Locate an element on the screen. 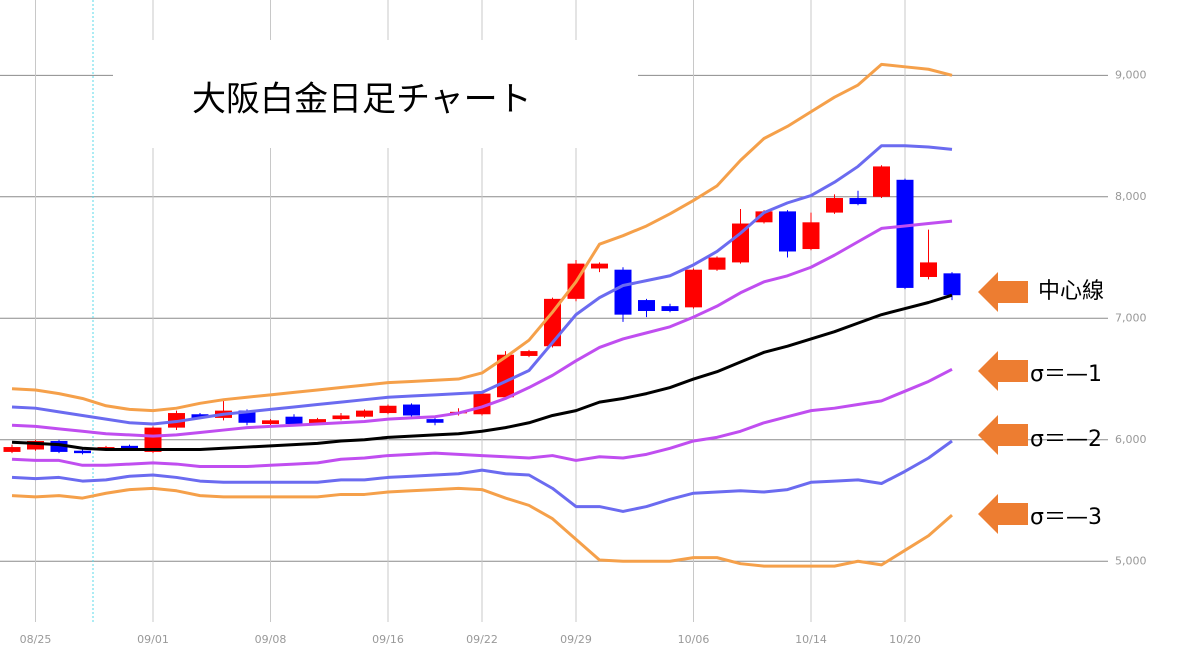  y-tick-label: 8,000 is located at coordinates (1131, 196).